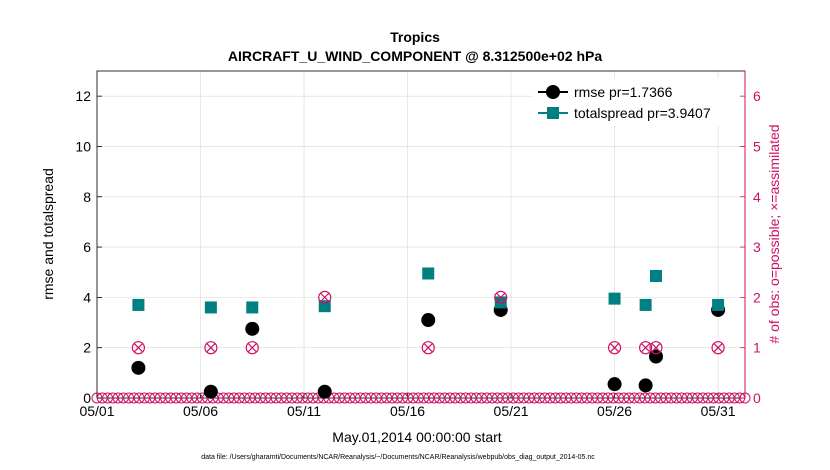 The image size is (830, 470). What do you see at coordinates (757, 146) in the screenshot?
I see `y2-tick-label: 5` at bounding box center [757, 146].